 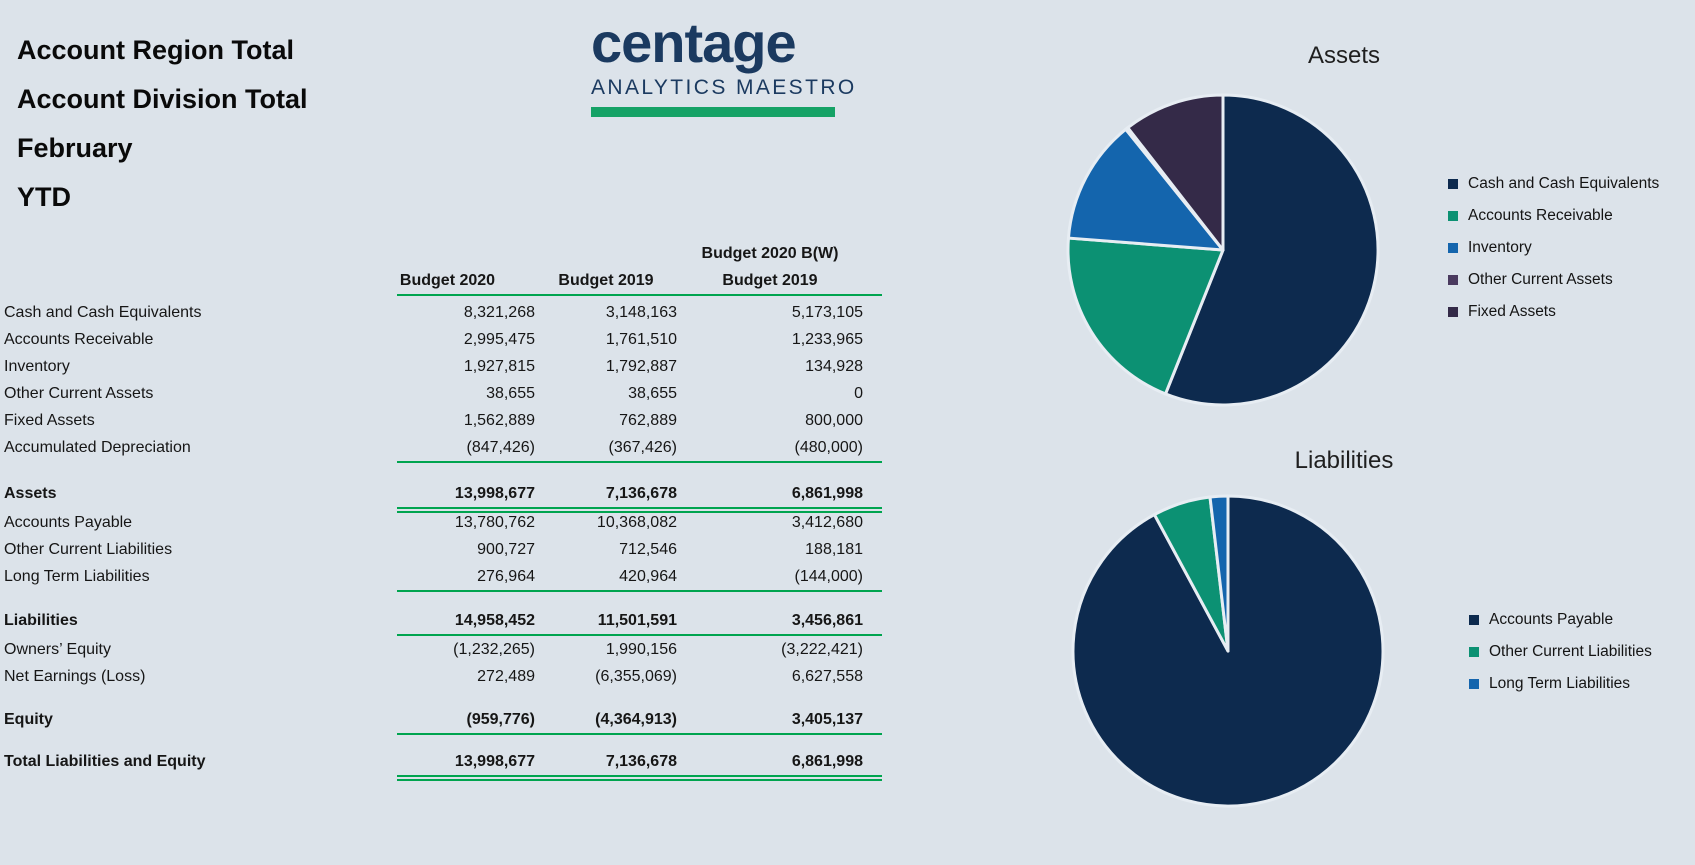 I want to click on value-budget-2019: (6,355,069), so click(x=636, y=676).